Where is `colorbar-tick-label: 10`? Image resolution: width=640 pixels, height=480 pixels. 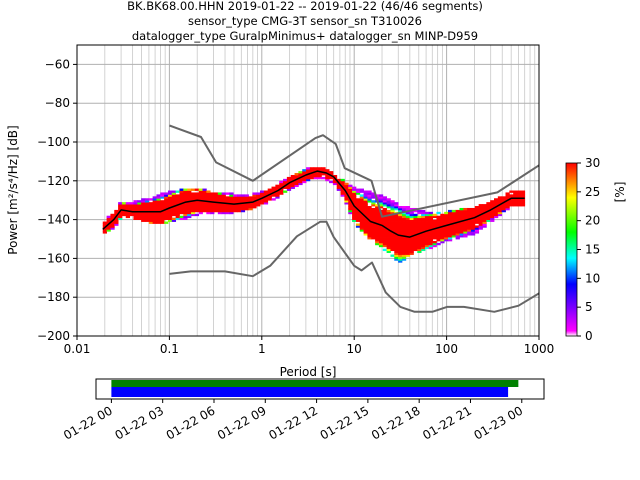
colorbar-tick-label: 10 is located at coordinates (592, 278).